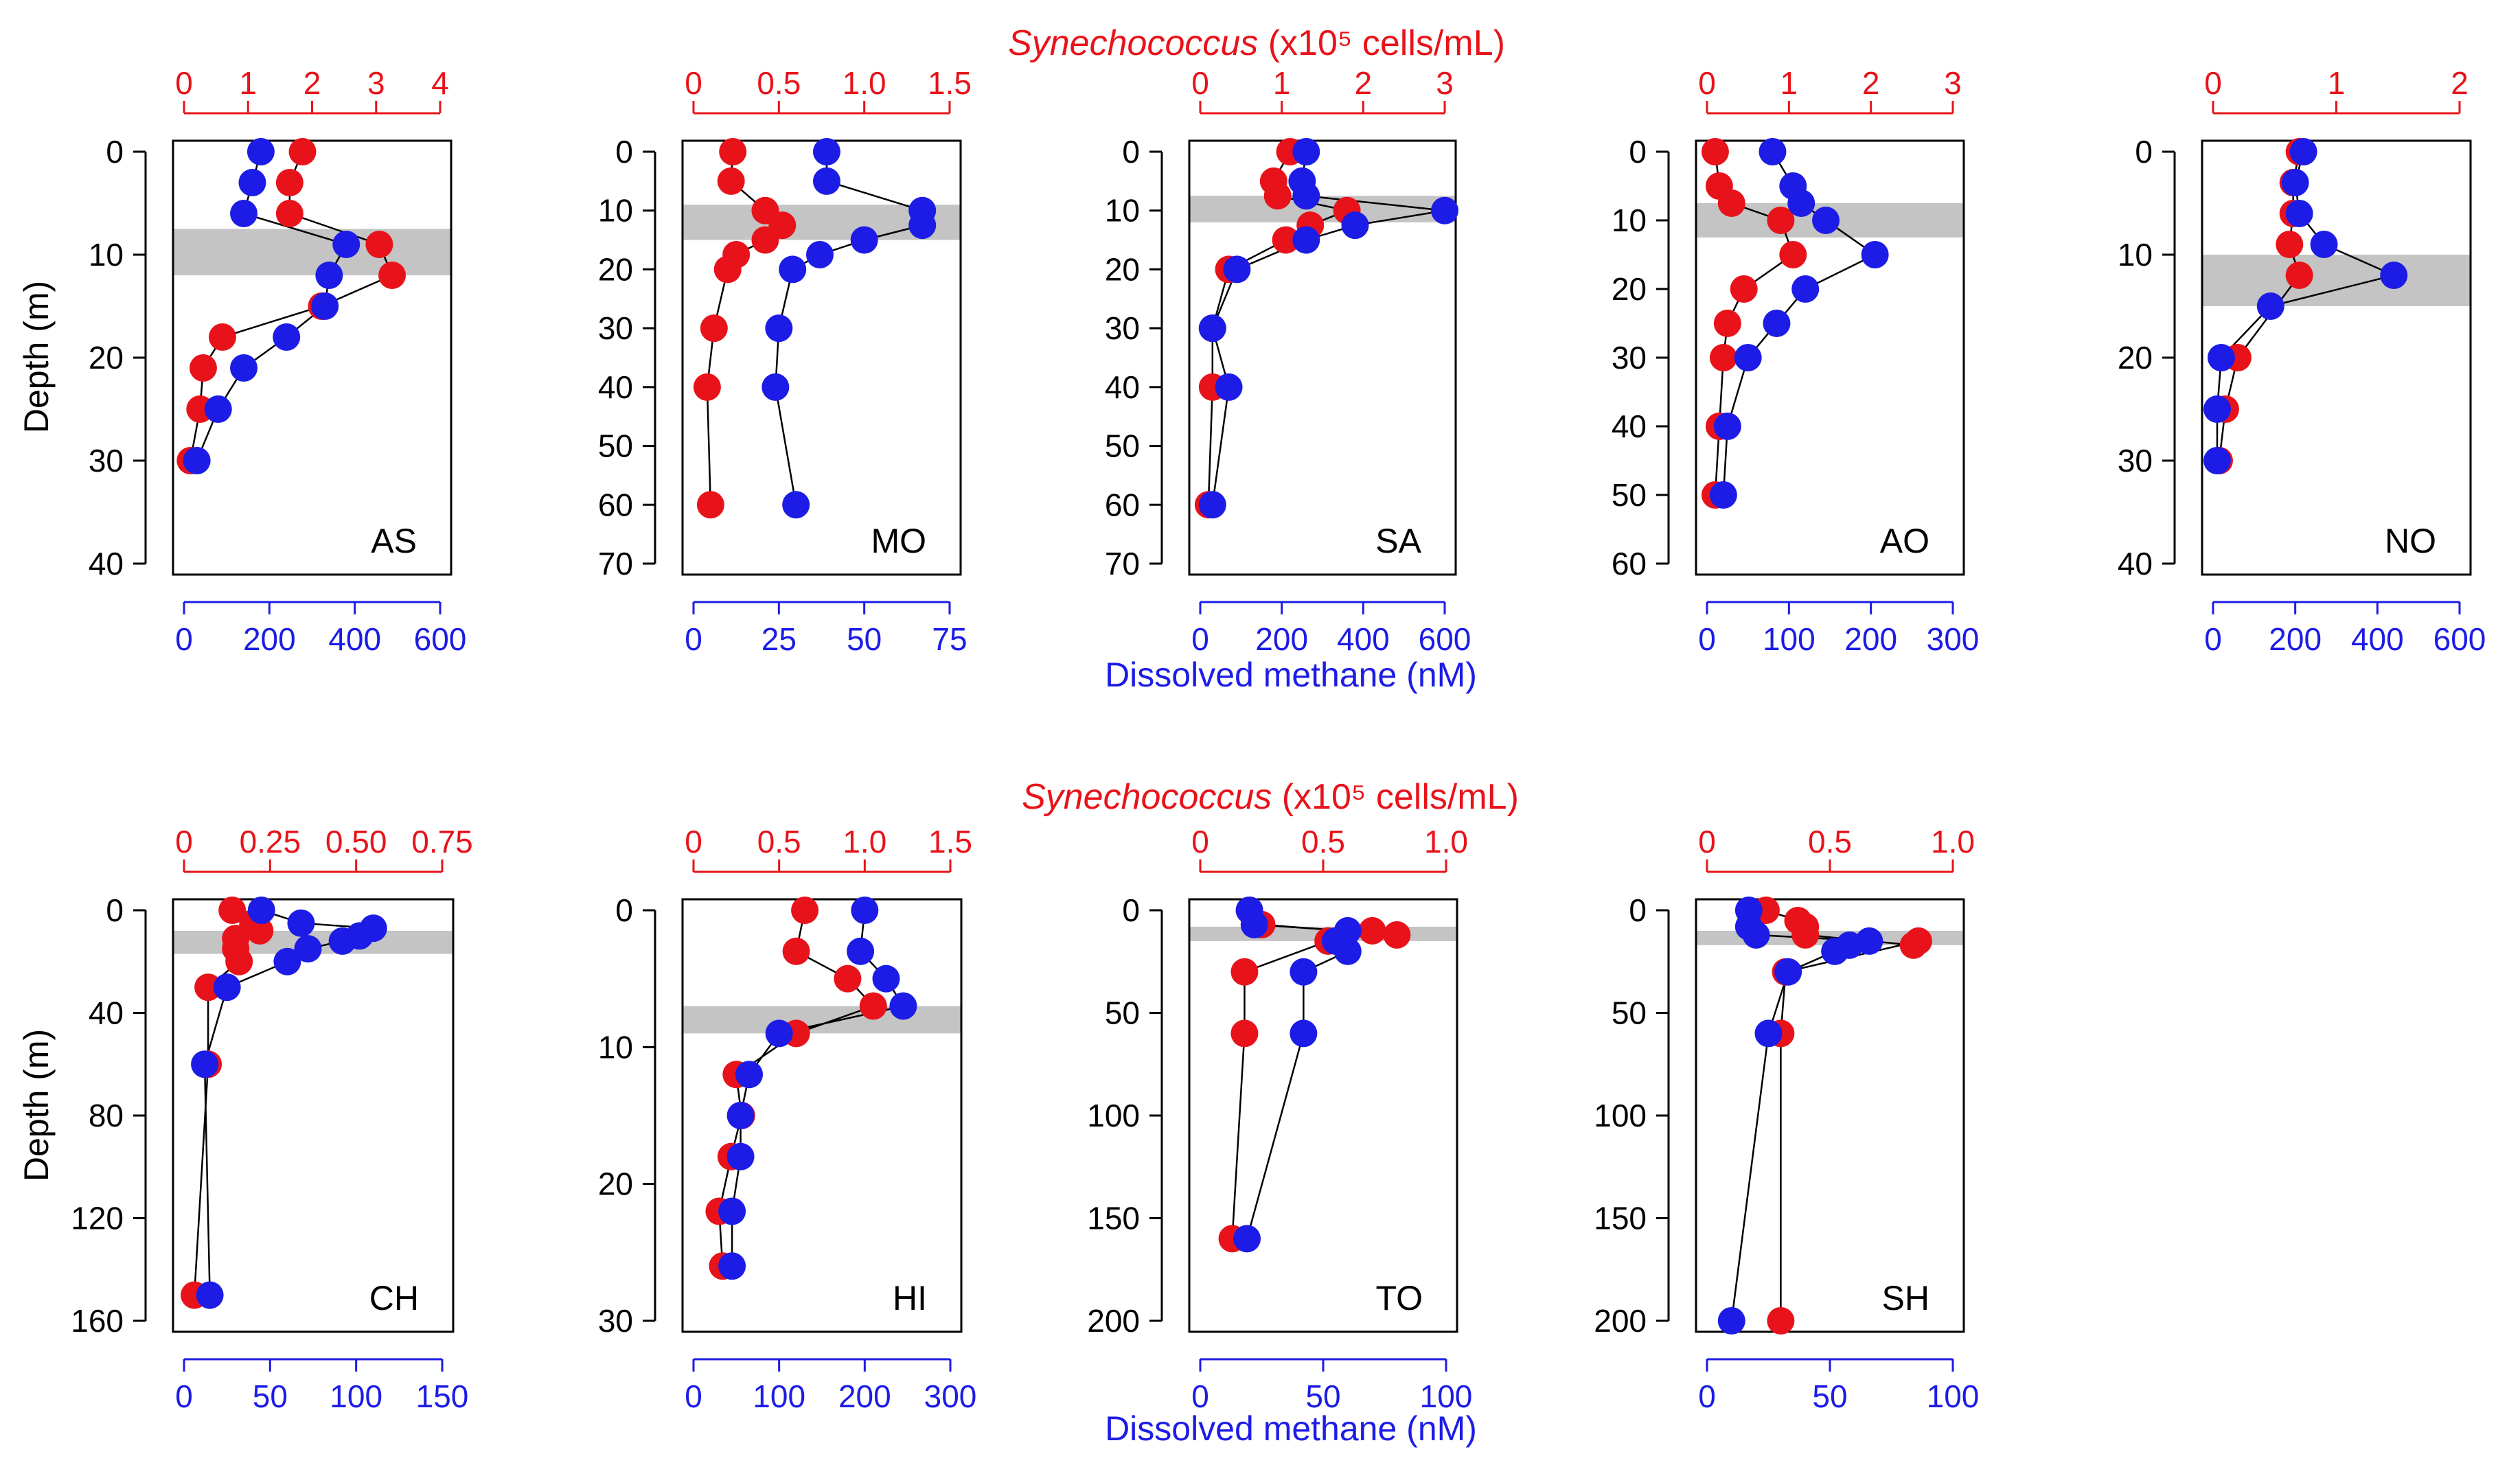  I want to click on station-label-sa: SA, so click(1398, 541).